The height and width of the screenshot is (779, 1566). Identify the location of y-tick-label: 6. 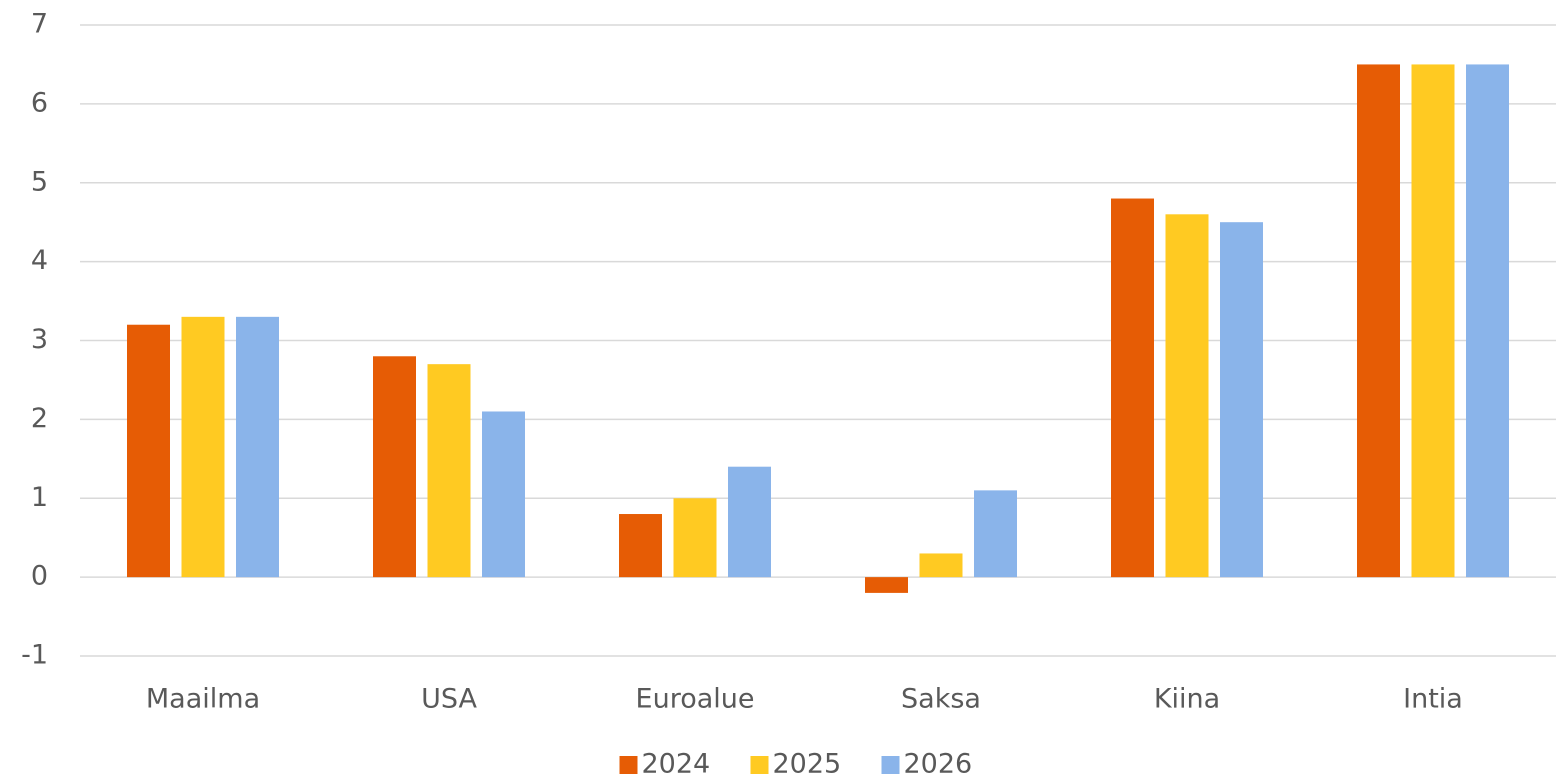
(39, 102).